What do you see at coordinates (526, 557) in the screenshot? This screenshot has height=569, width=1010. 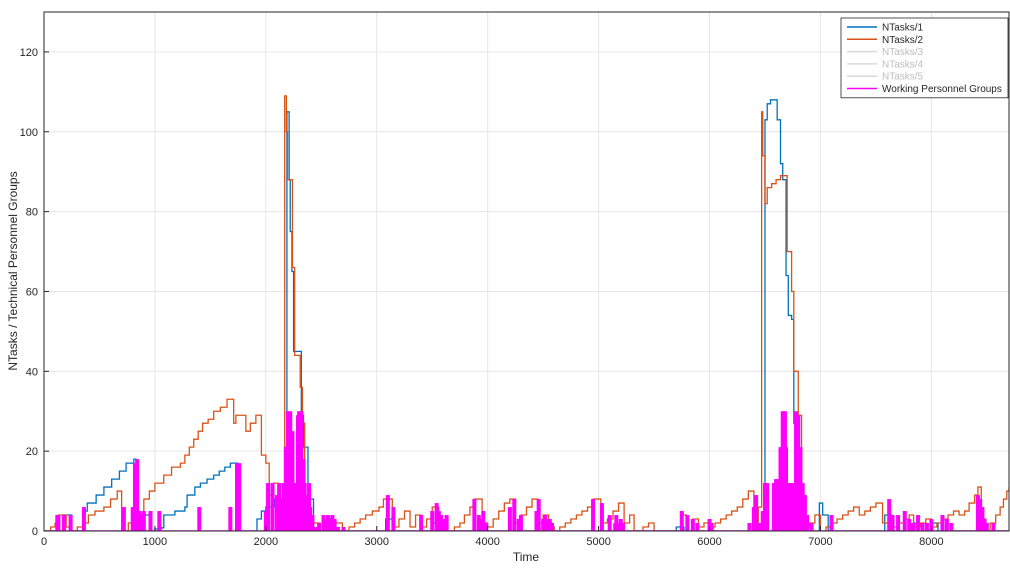 I see `x-axis-label: Time` at bounding box center [526, 557].